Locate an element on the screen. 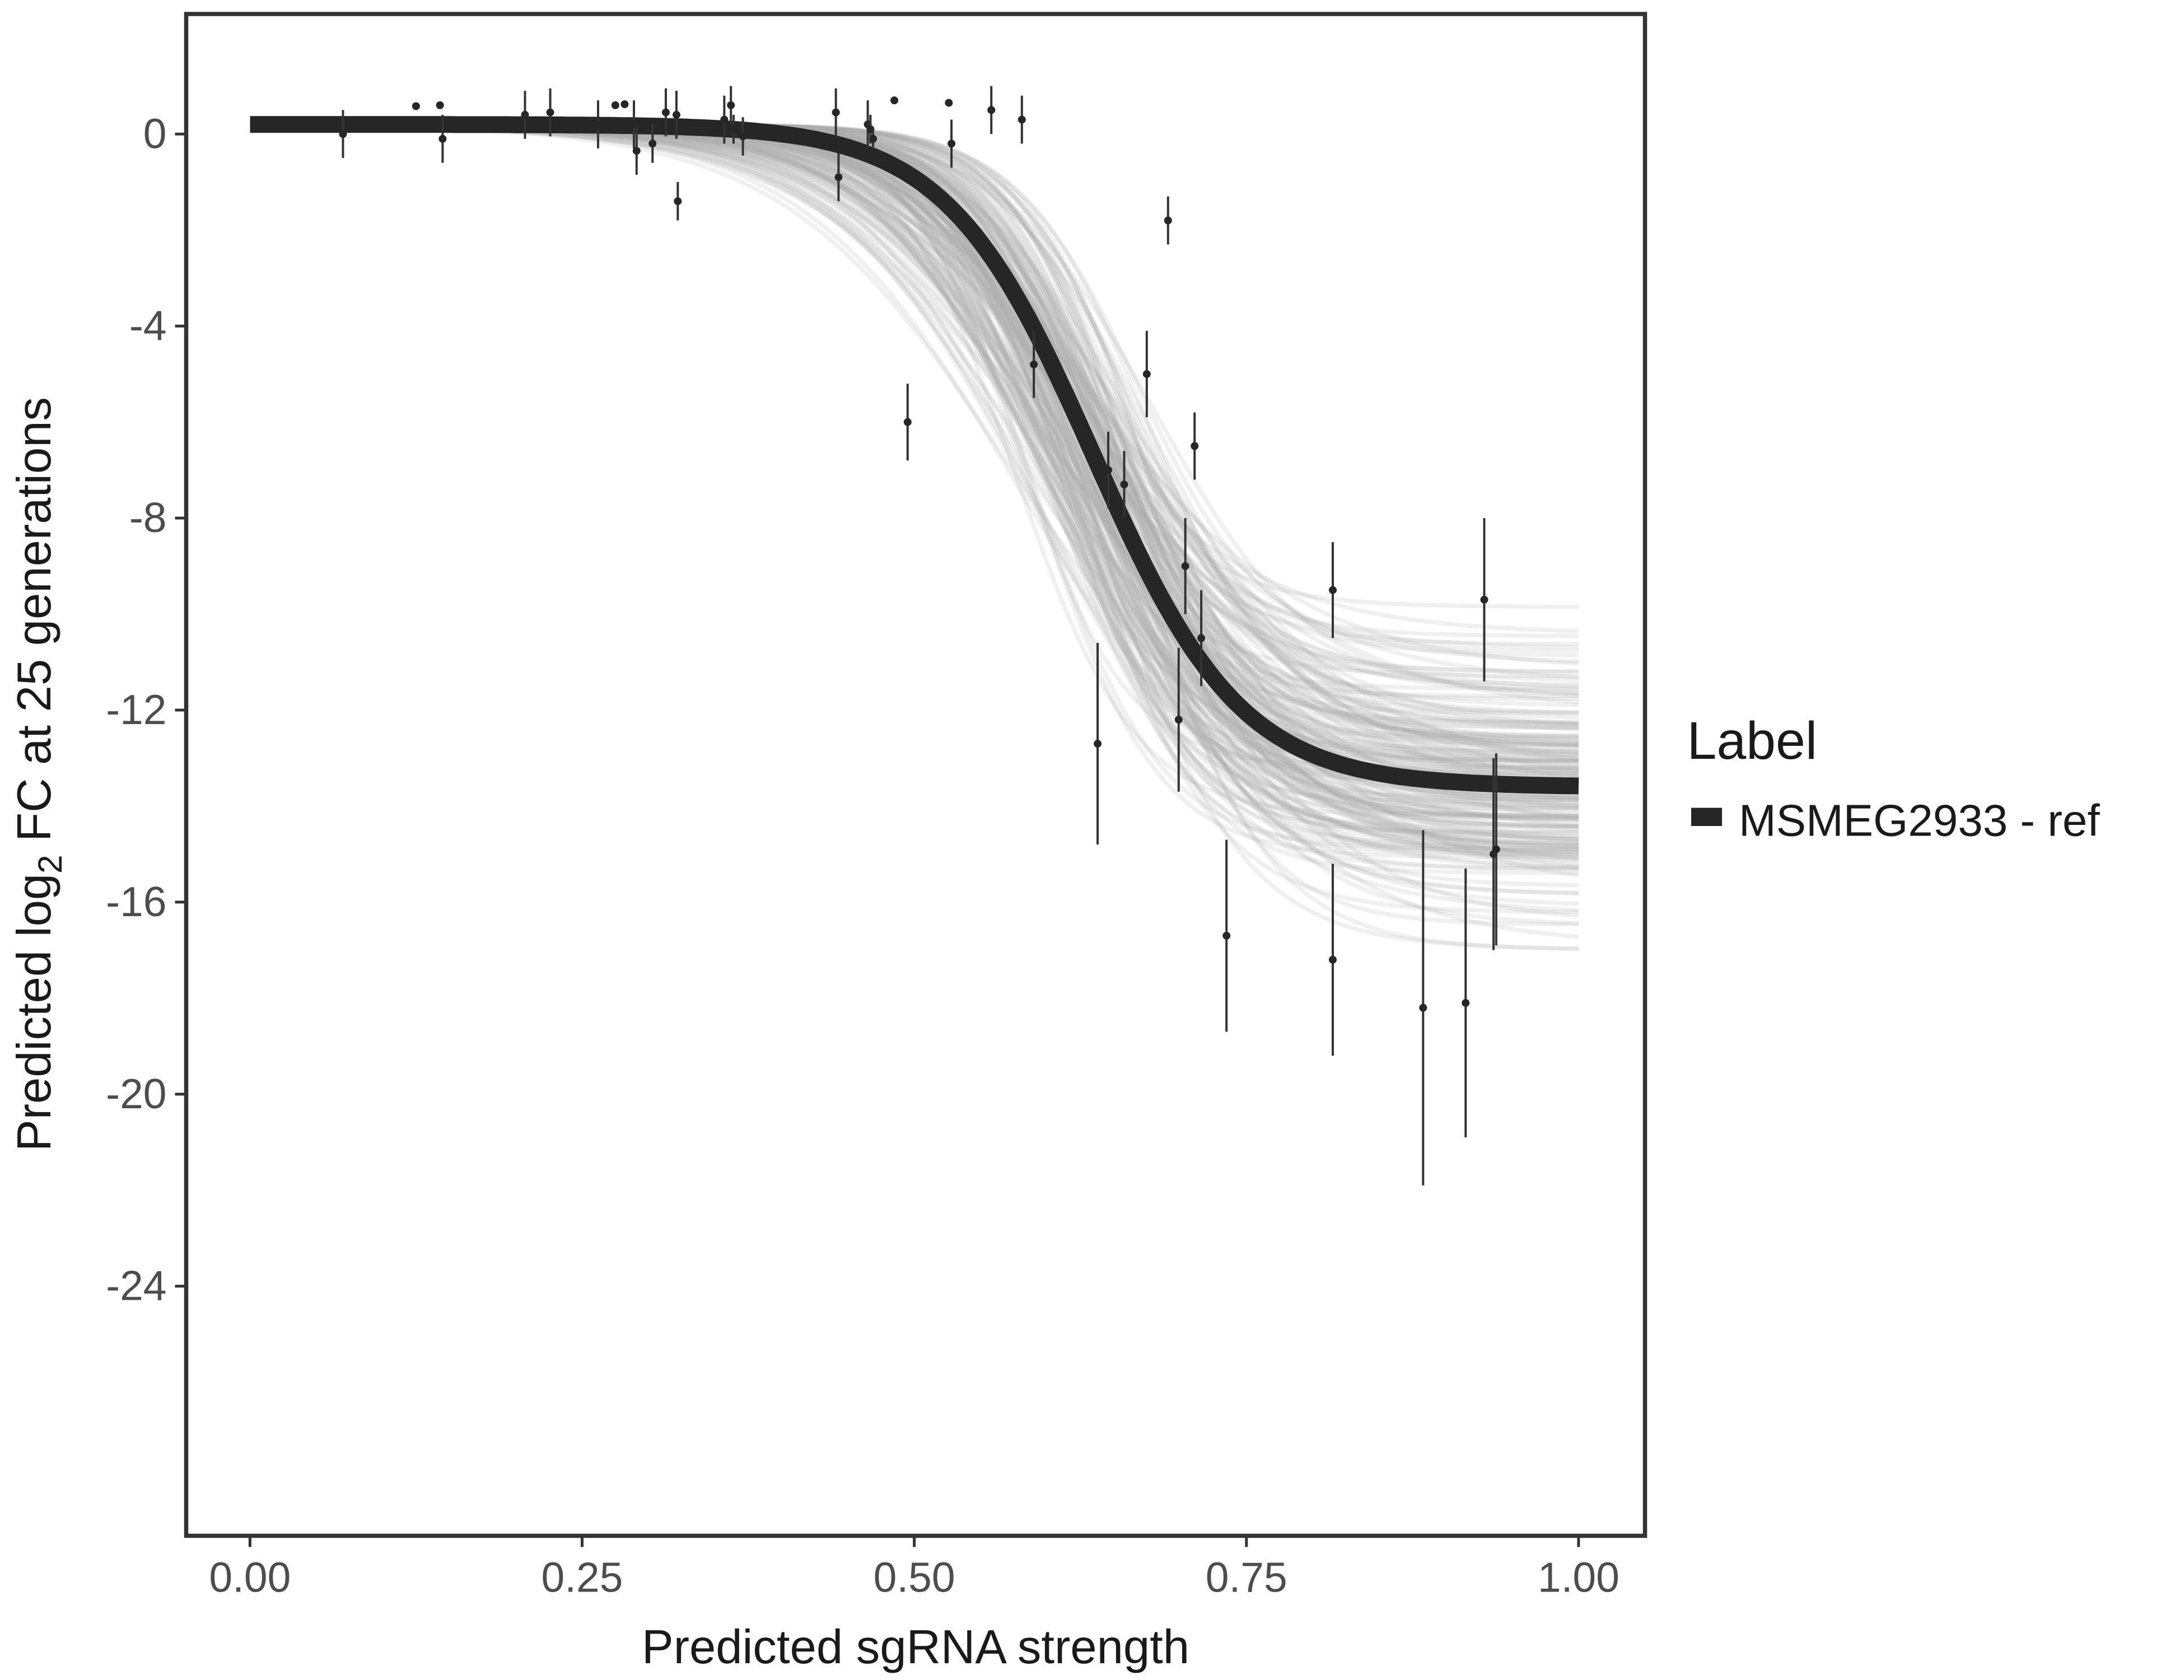 The width and height of the screenshot is (2184, 1680). y-tick-label: -4 is located at coordinates (148, 326).